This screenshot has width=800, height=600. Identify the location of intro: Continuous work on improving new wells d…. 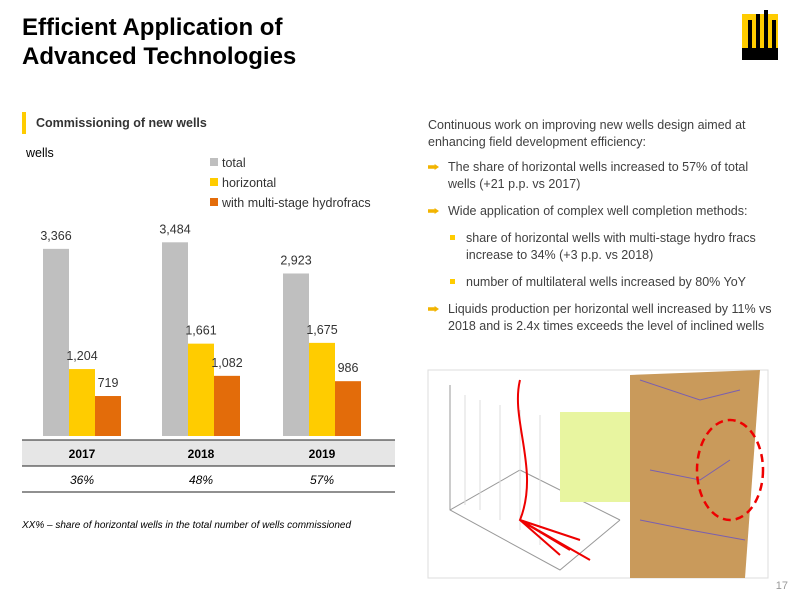
(587, 133).